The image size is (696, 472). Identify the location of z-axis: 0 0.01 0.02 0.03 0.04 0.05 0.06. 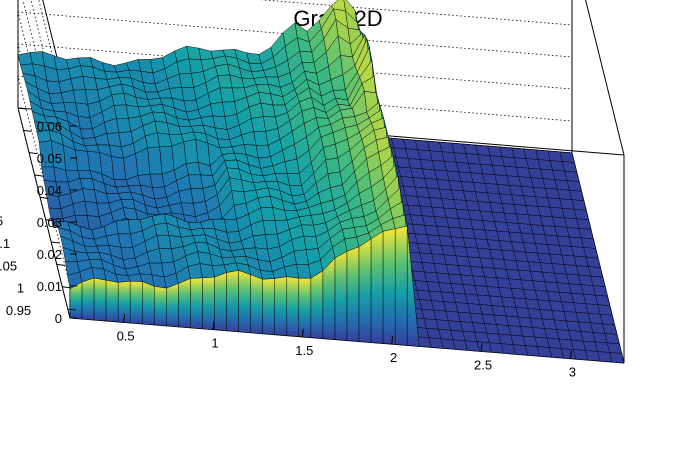
(57, 222).